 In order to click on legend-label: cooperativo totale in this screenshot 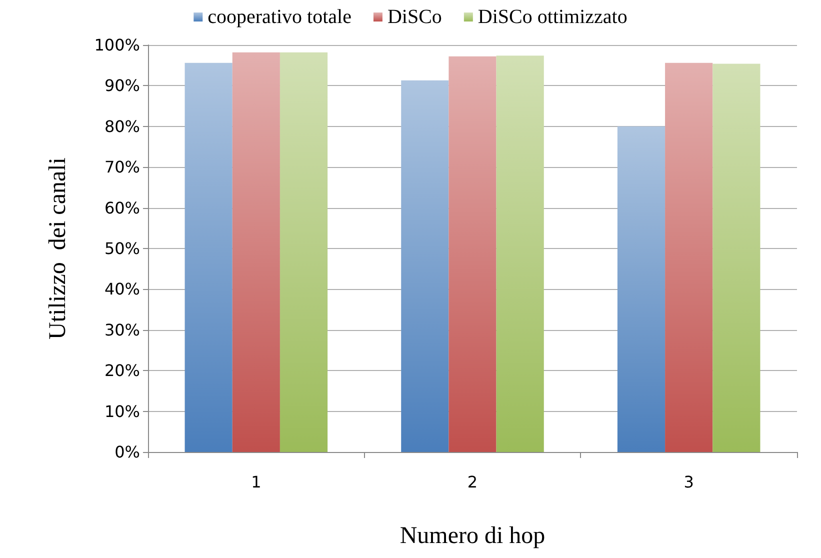, I will do `click(280, 17)`.